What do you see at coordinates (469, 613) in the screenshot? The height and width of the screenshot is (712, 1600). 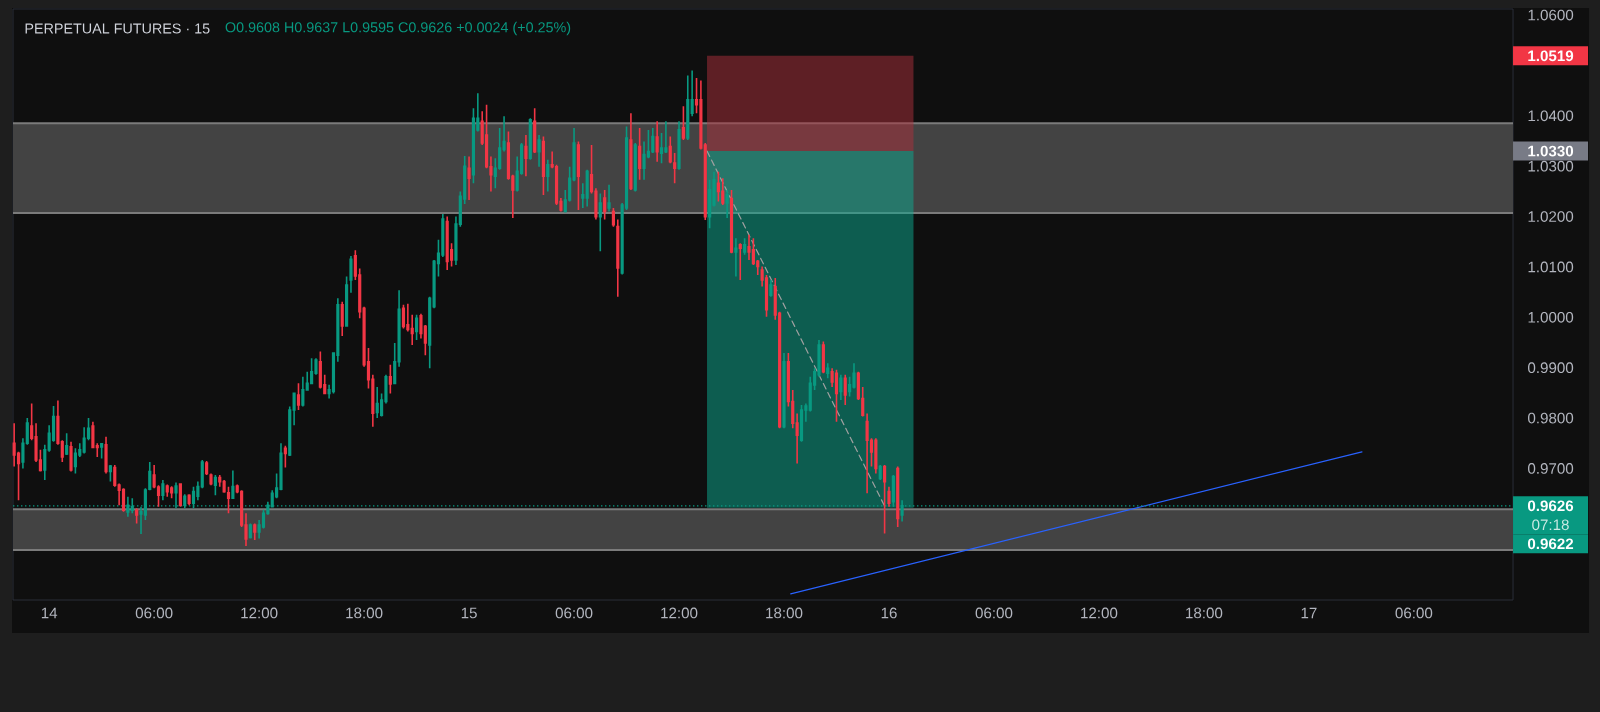 I see `x-tick-label: 15` at bounding box center [469, 613].